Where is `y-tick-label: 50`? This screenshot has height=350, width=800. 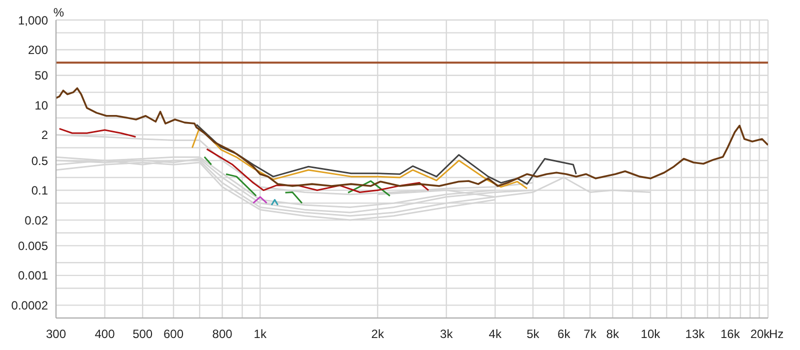 y-tick-label: 50 is located at coordinates (41, 75).